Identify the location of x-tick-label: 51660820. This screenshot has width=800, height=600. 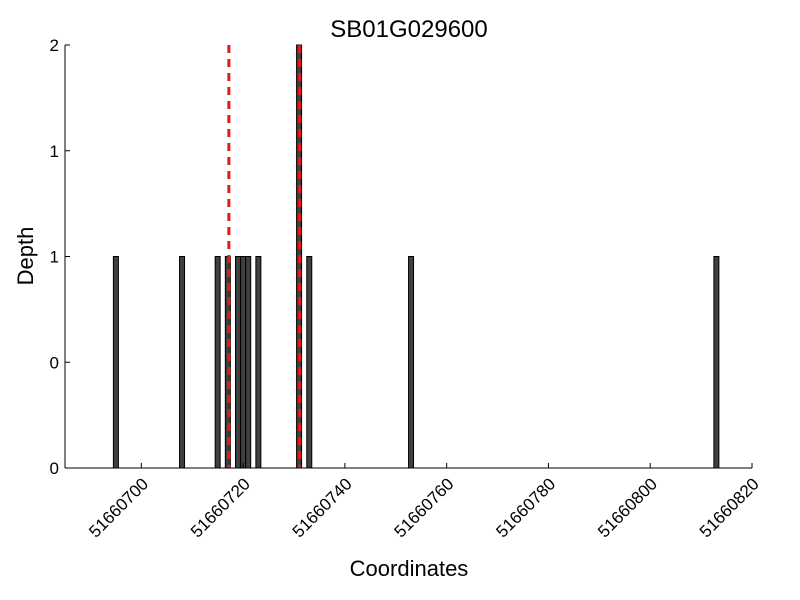
(729, 507).